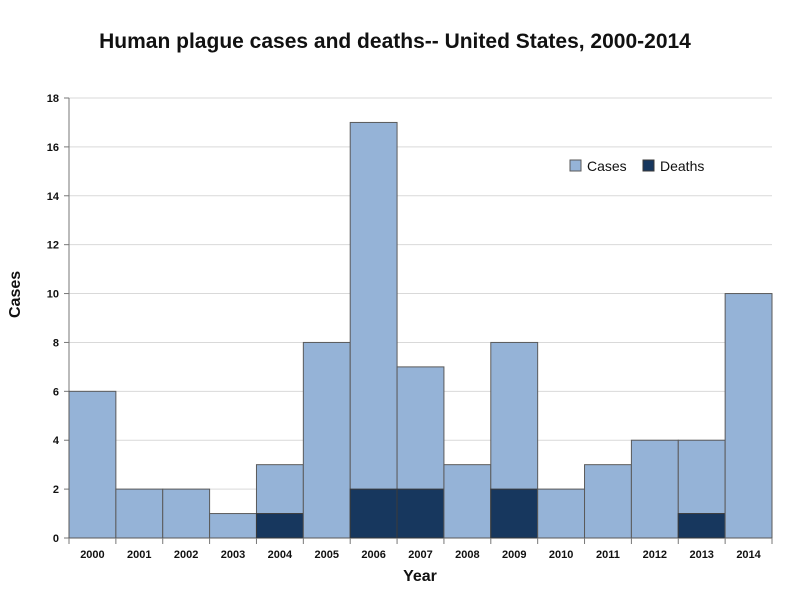  What do you see at coordinates (53, 99) in the screenshot?
I see `y-tick-label: 18` at bounding box center [53, 99].